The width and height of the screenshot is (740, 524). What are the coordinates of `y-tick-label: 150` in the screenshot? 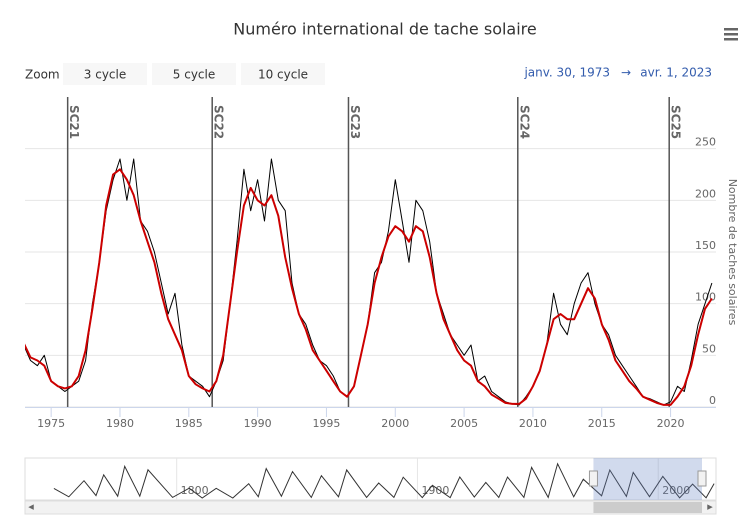 It's located at (705, 245).